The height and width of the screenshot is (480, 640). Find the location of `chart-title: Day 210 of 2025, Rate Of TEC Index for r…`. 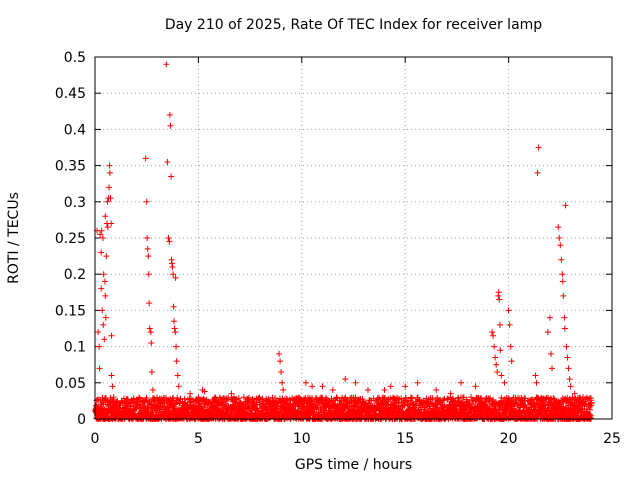

chart-title: Day 210 of 2025, Rate Of TEC Index for r… is located at coordinates (353, 25).